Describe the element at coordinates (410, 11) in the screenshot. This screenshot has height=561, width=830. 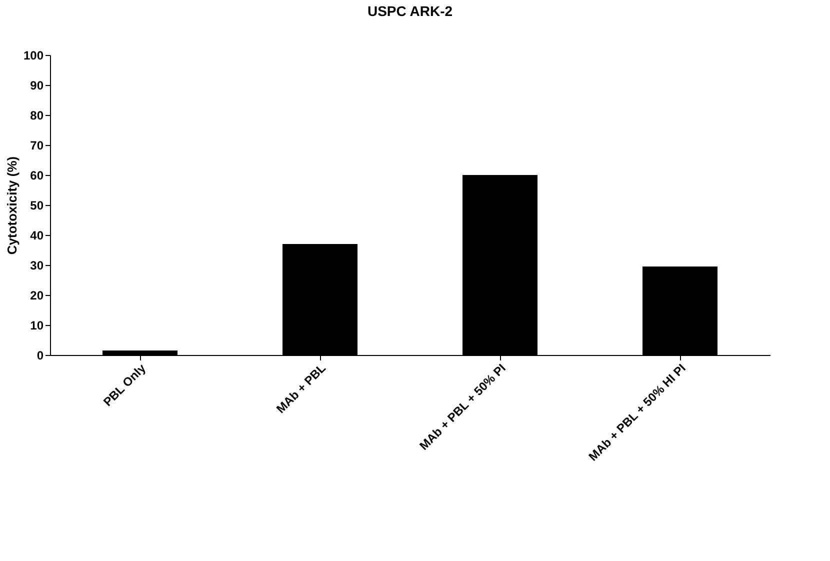
I see `chart-title: USPC ARK-2` at that location.